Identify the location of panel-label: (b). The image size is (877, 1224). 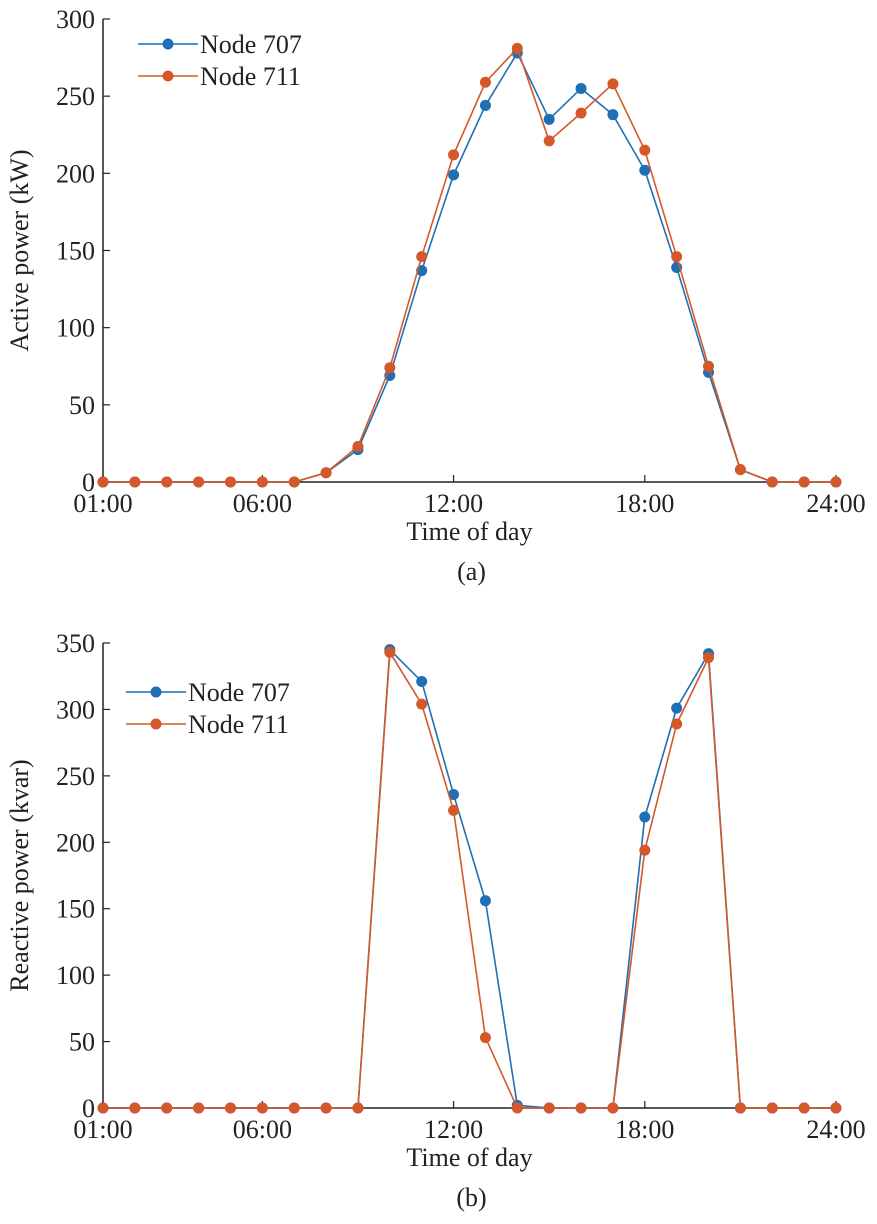
(471, 1197).